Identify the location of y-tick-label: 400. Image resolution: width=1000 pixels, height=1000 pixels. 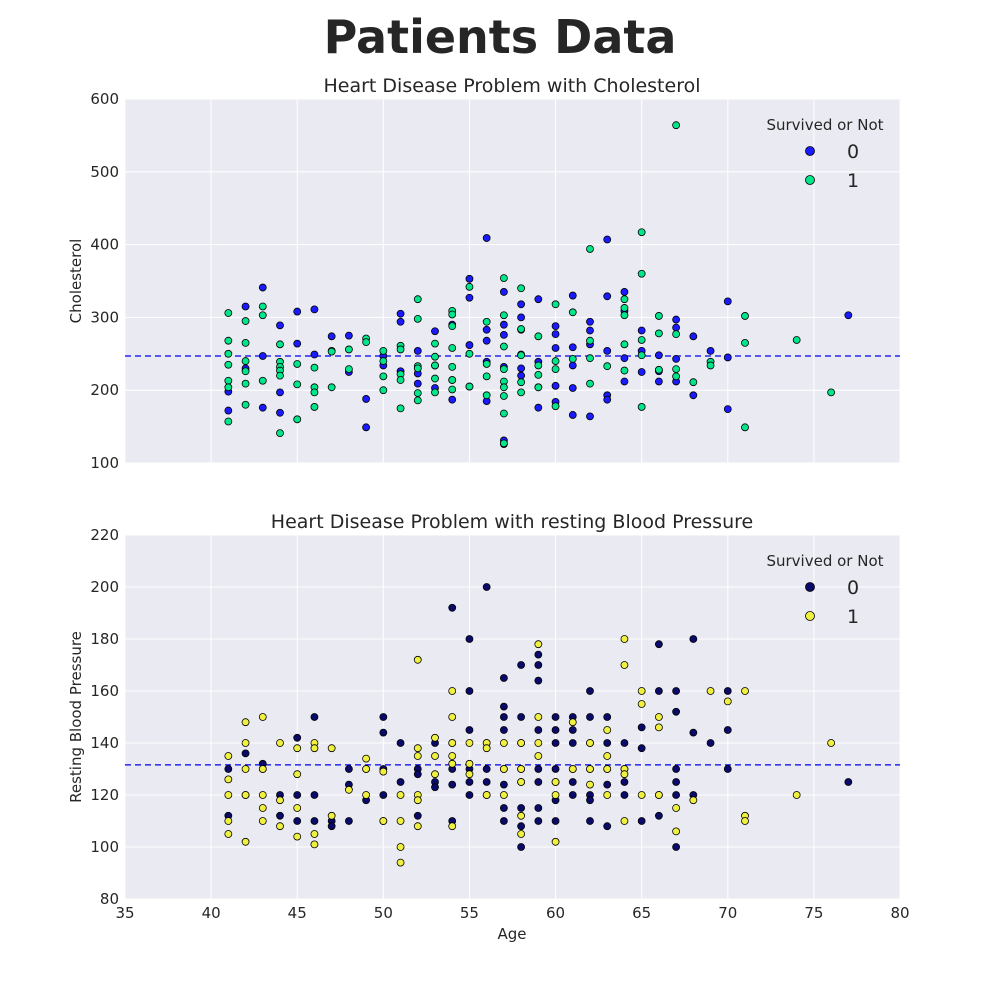
(104, 245).